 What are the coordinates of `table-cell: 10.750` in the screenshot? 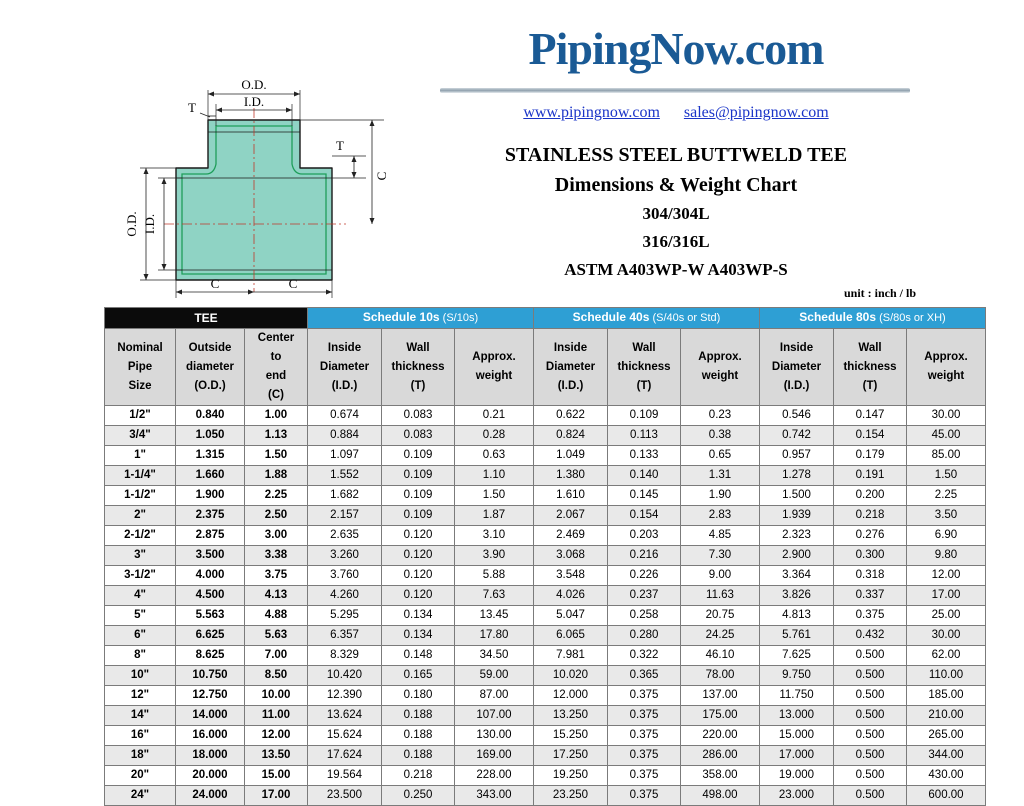 It's located at (210, 675).